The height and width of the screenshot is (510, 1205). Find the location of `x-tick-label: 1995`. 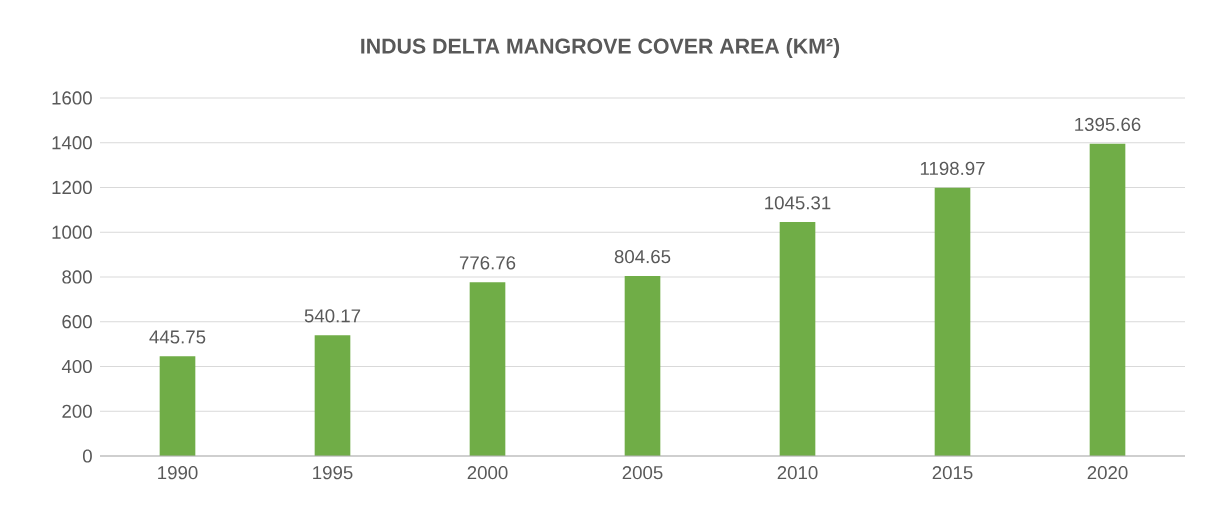

x-tick-label: 1995 is located at coordinates (333, 473).